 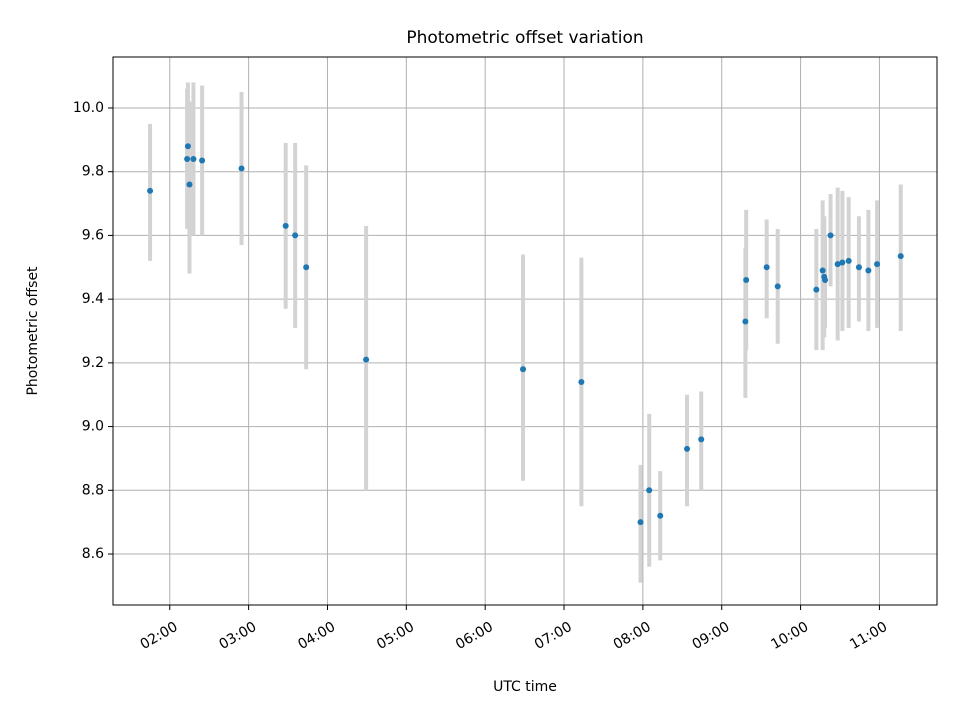 I want to click on y-tick-label: 8.6, so click(x=93, y=554).